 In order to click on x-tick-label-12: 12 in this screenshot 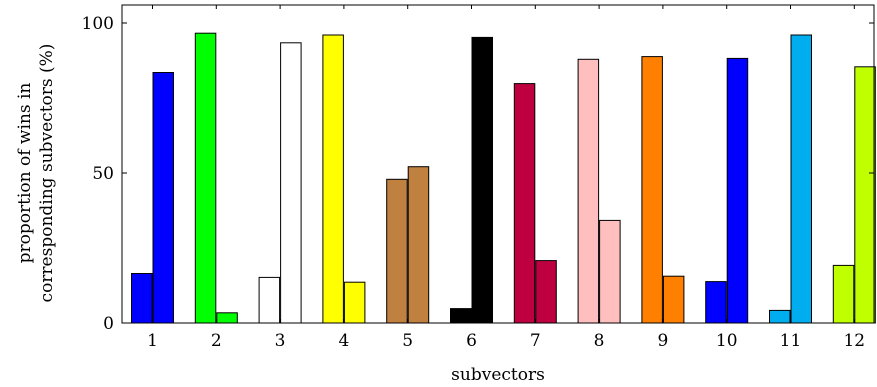, I will do `click(854, 341)`.